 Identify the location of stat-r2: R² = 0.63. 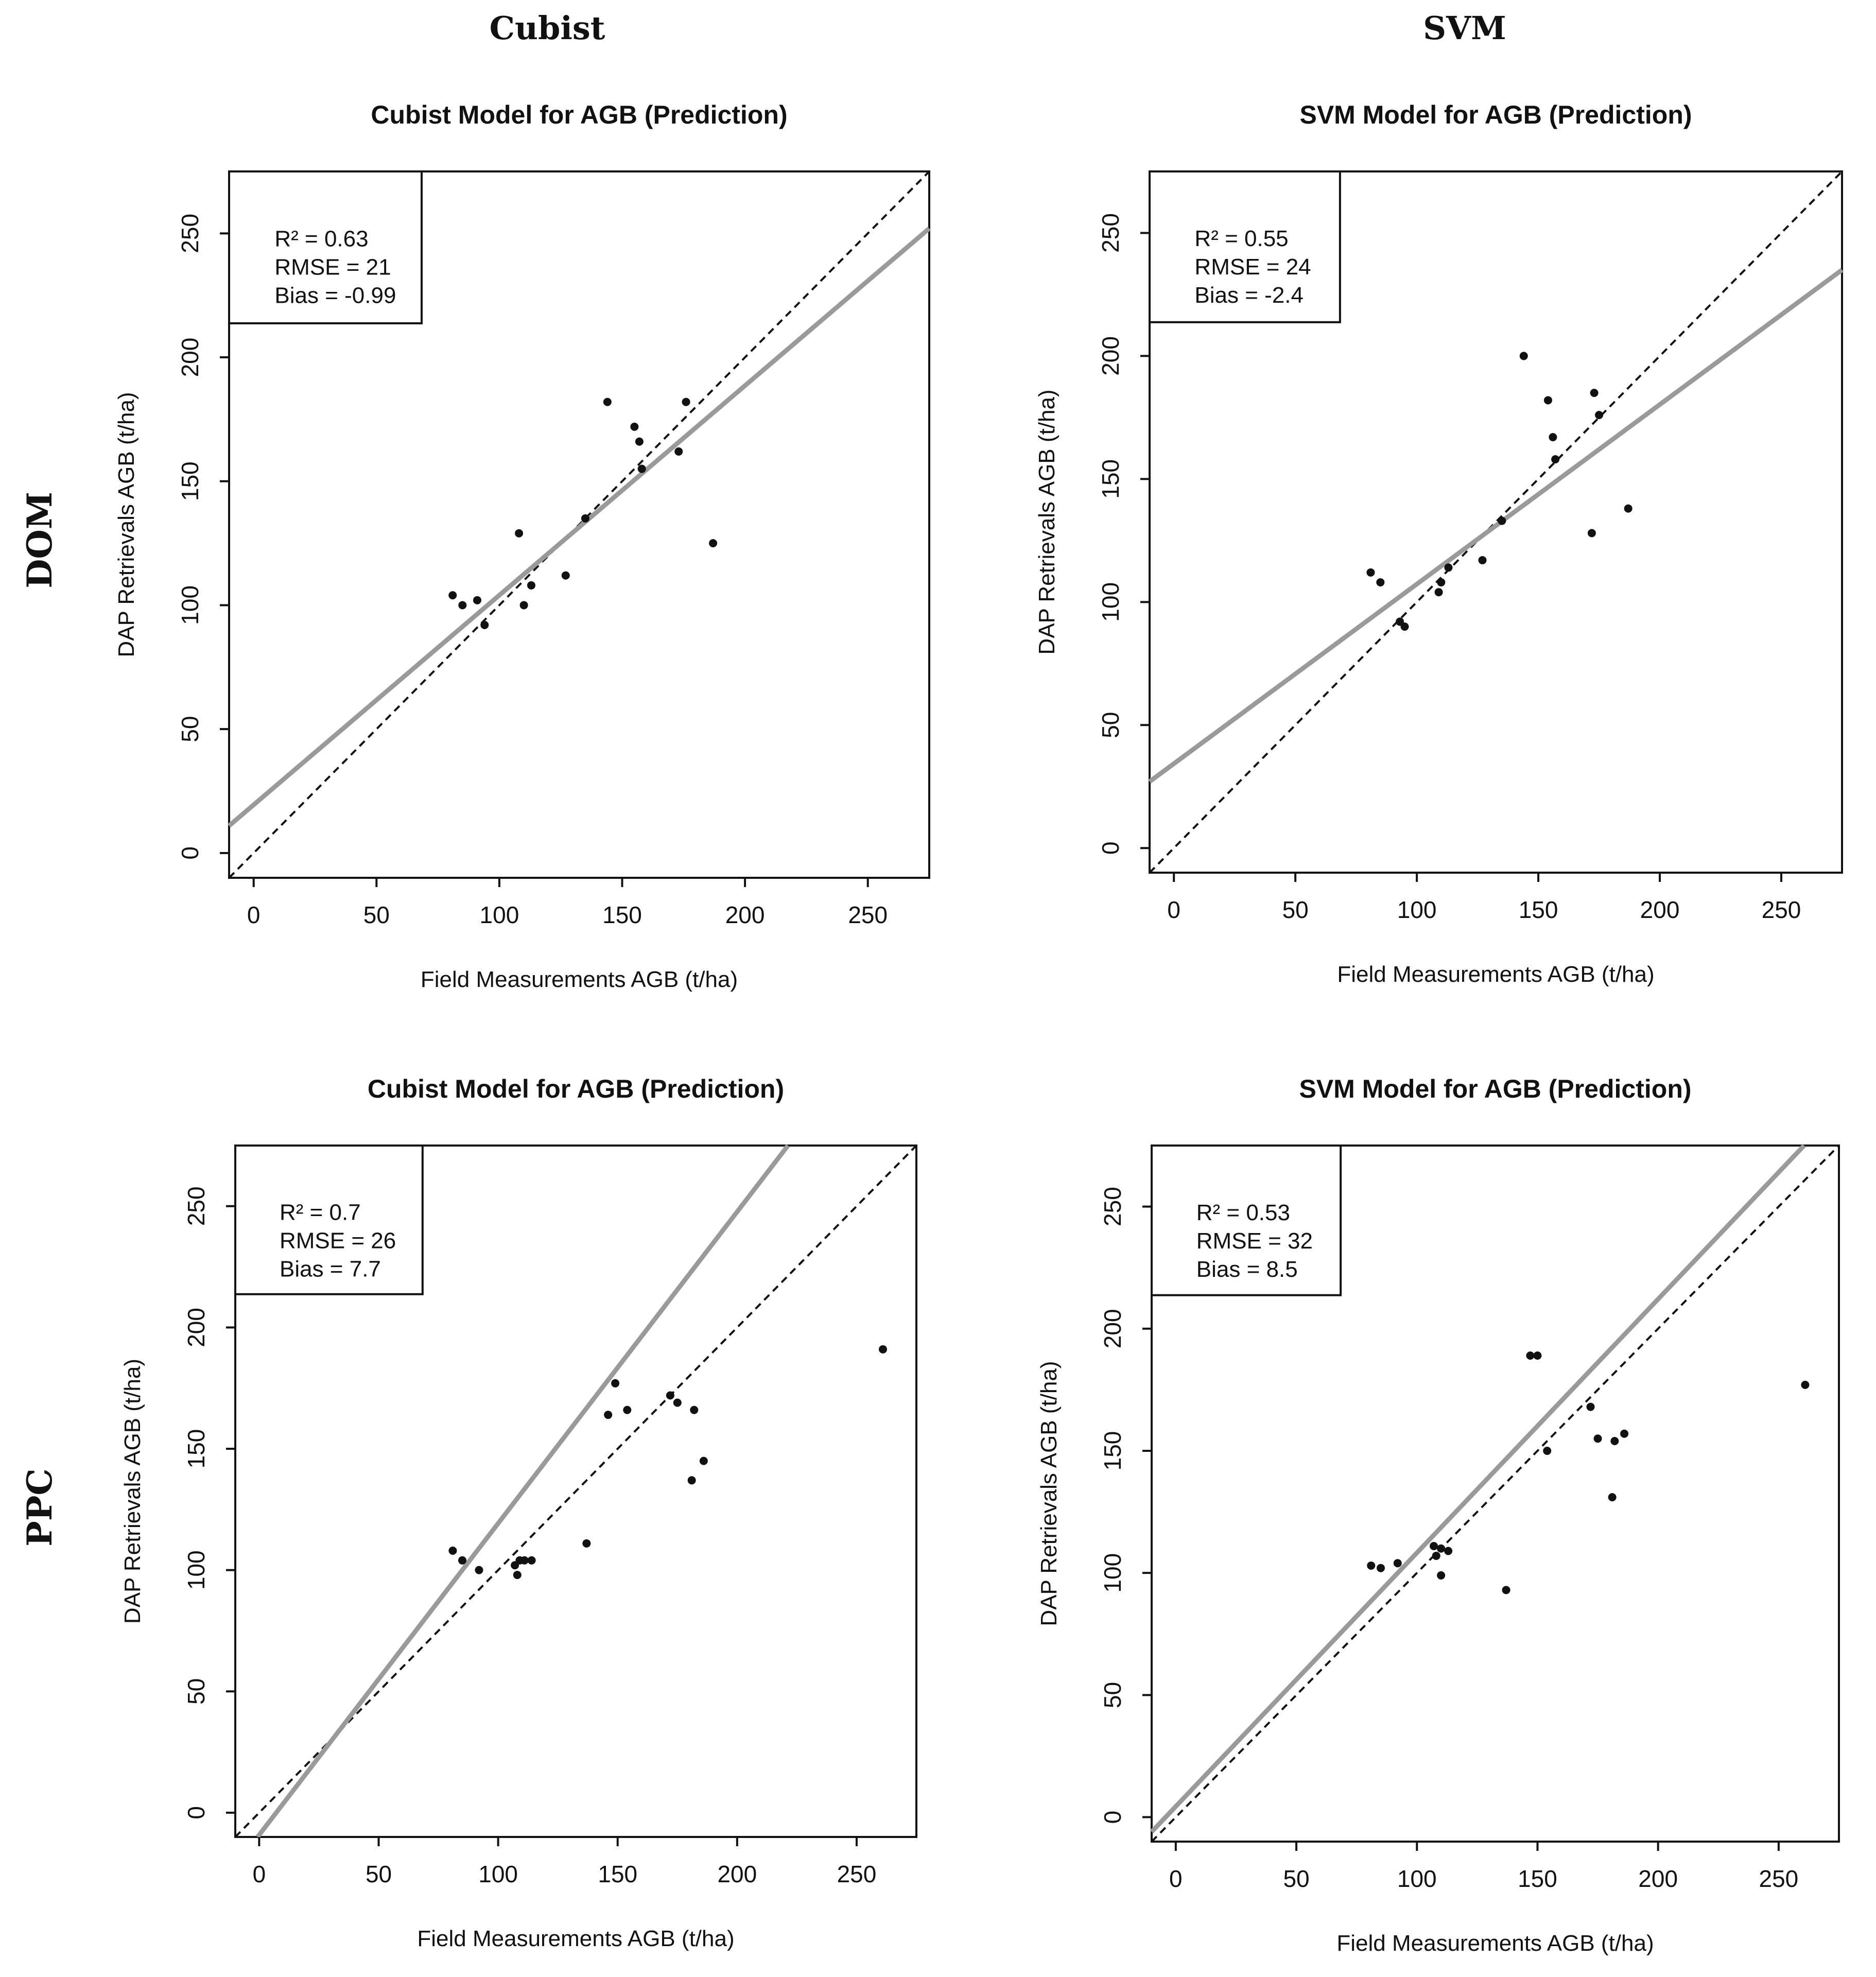
(321, 240).